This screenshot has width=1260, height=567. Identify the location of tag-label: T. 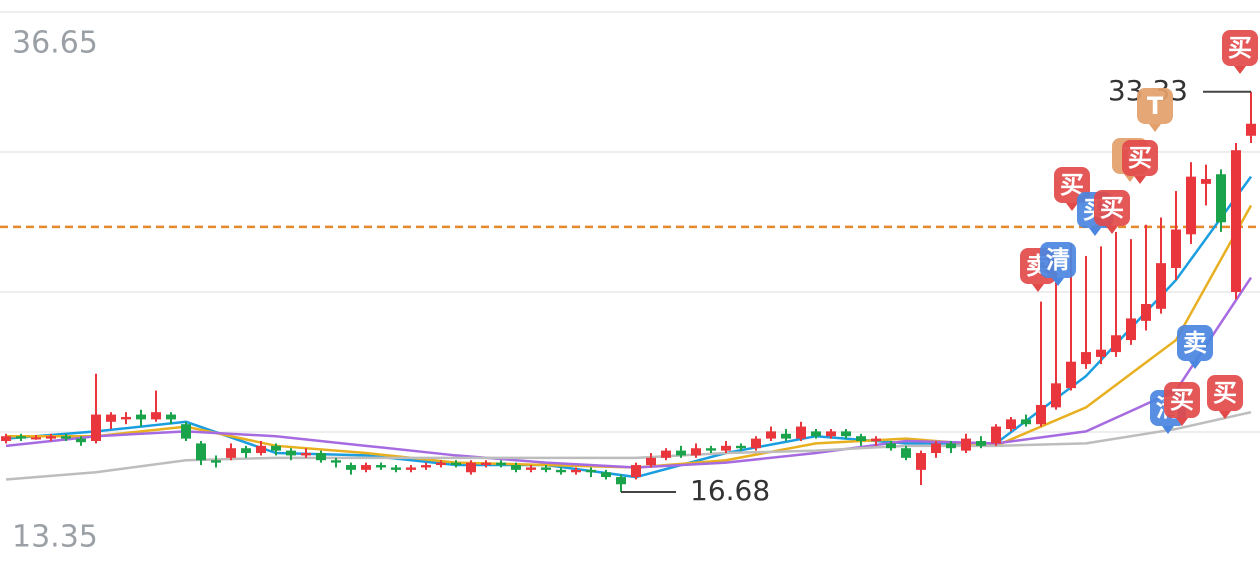
(1155, 106).